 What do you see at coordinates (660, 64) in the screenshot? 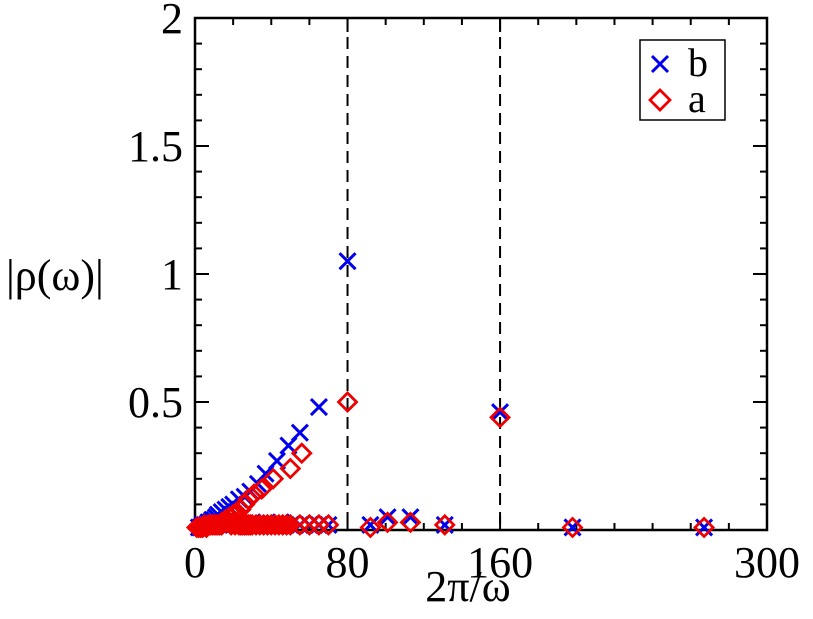
I see `legend-b-icon` at bounding box center [660, 64].